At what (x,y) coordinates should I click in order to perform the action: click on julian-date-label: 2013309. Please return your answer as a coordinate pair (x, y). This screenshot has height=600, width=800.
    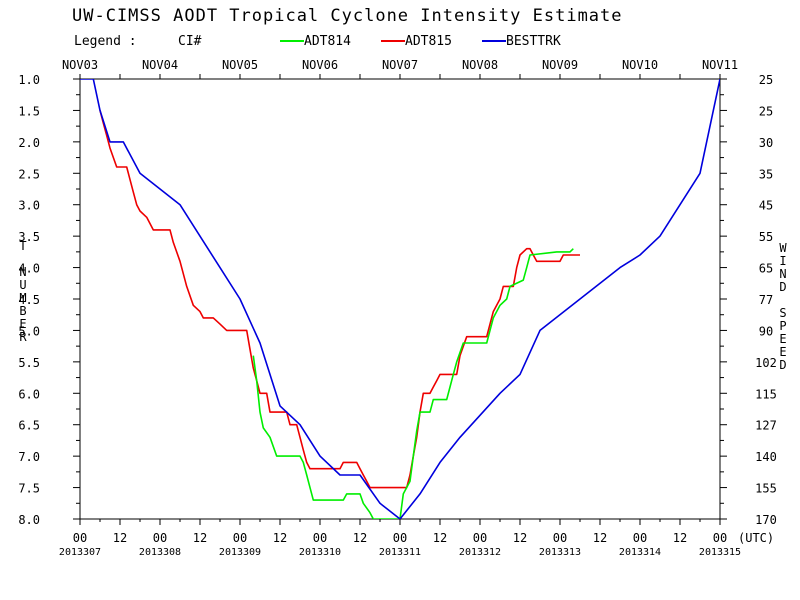
    Looking at the image, I should click on (240, 552).